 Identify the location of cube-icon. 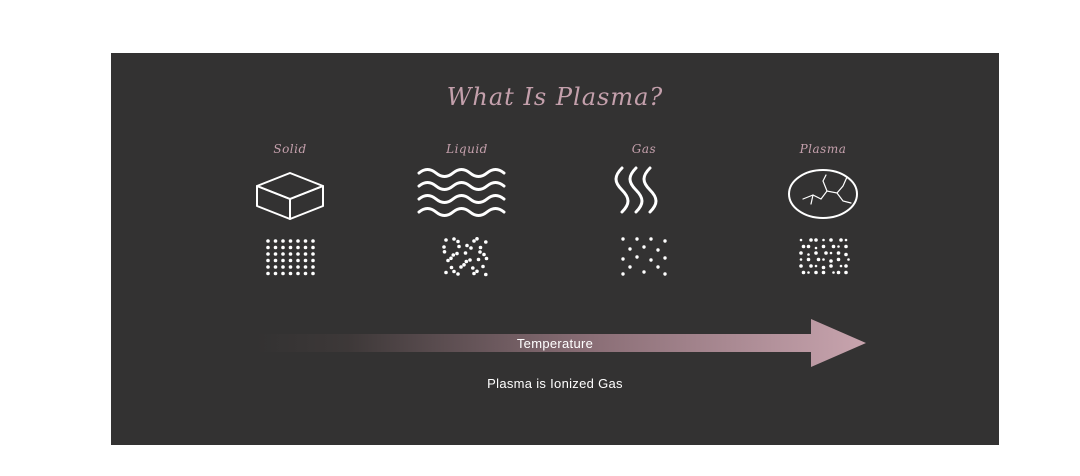
(290, 196).